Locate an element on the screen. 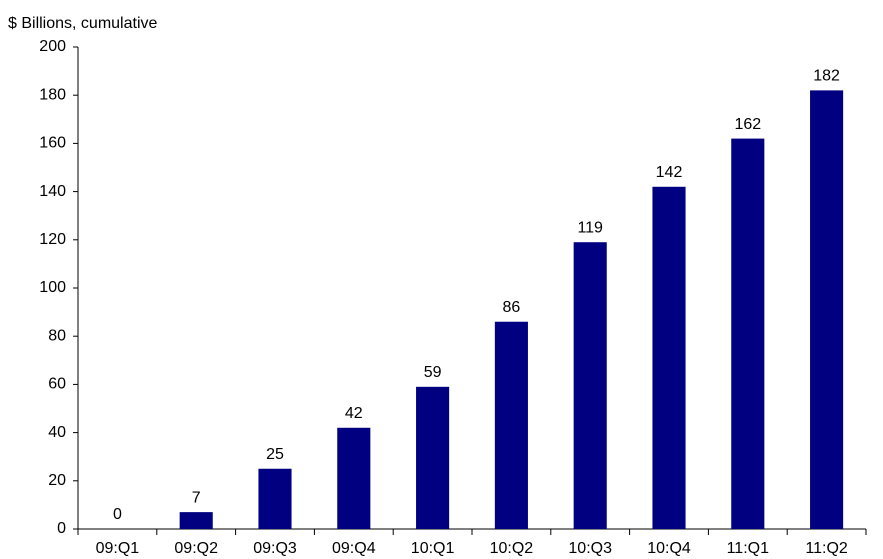  value-label: 119 is located at coordinates (590, 227).